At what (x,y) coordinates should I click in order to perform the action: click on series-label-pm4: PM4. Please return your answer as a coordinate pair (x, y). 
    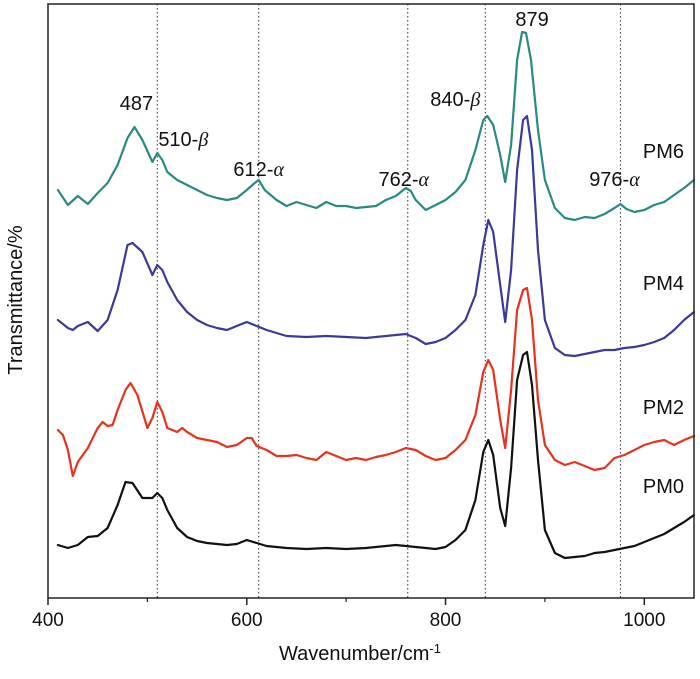
    Looking at the image, I should click on (663, 284).